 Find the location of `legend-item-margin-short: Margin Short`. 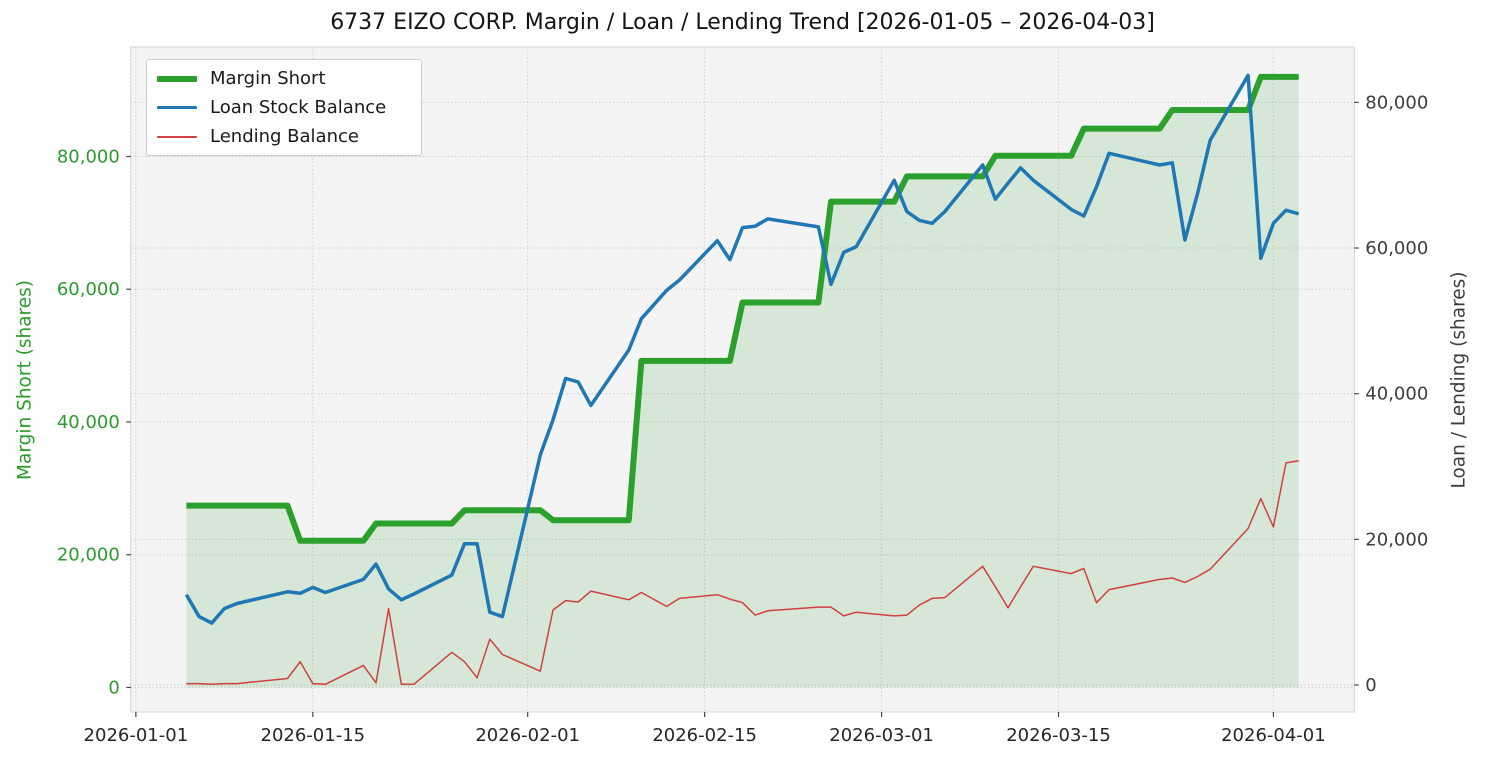

legend-item-margin-short: Margin Short is located at coordinates (284, 78).